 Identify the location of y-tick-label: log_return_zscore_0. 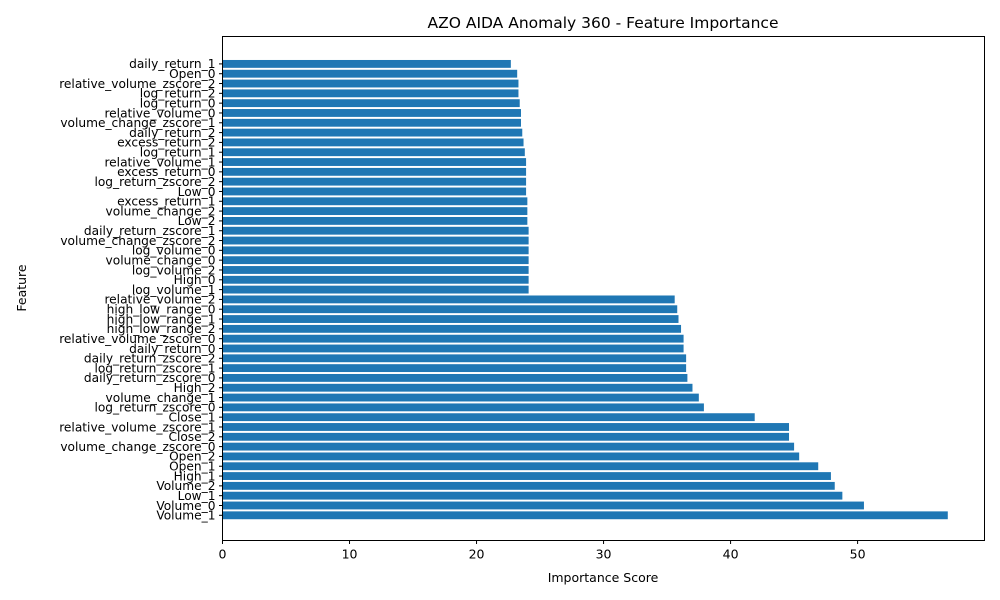
(154, 408).